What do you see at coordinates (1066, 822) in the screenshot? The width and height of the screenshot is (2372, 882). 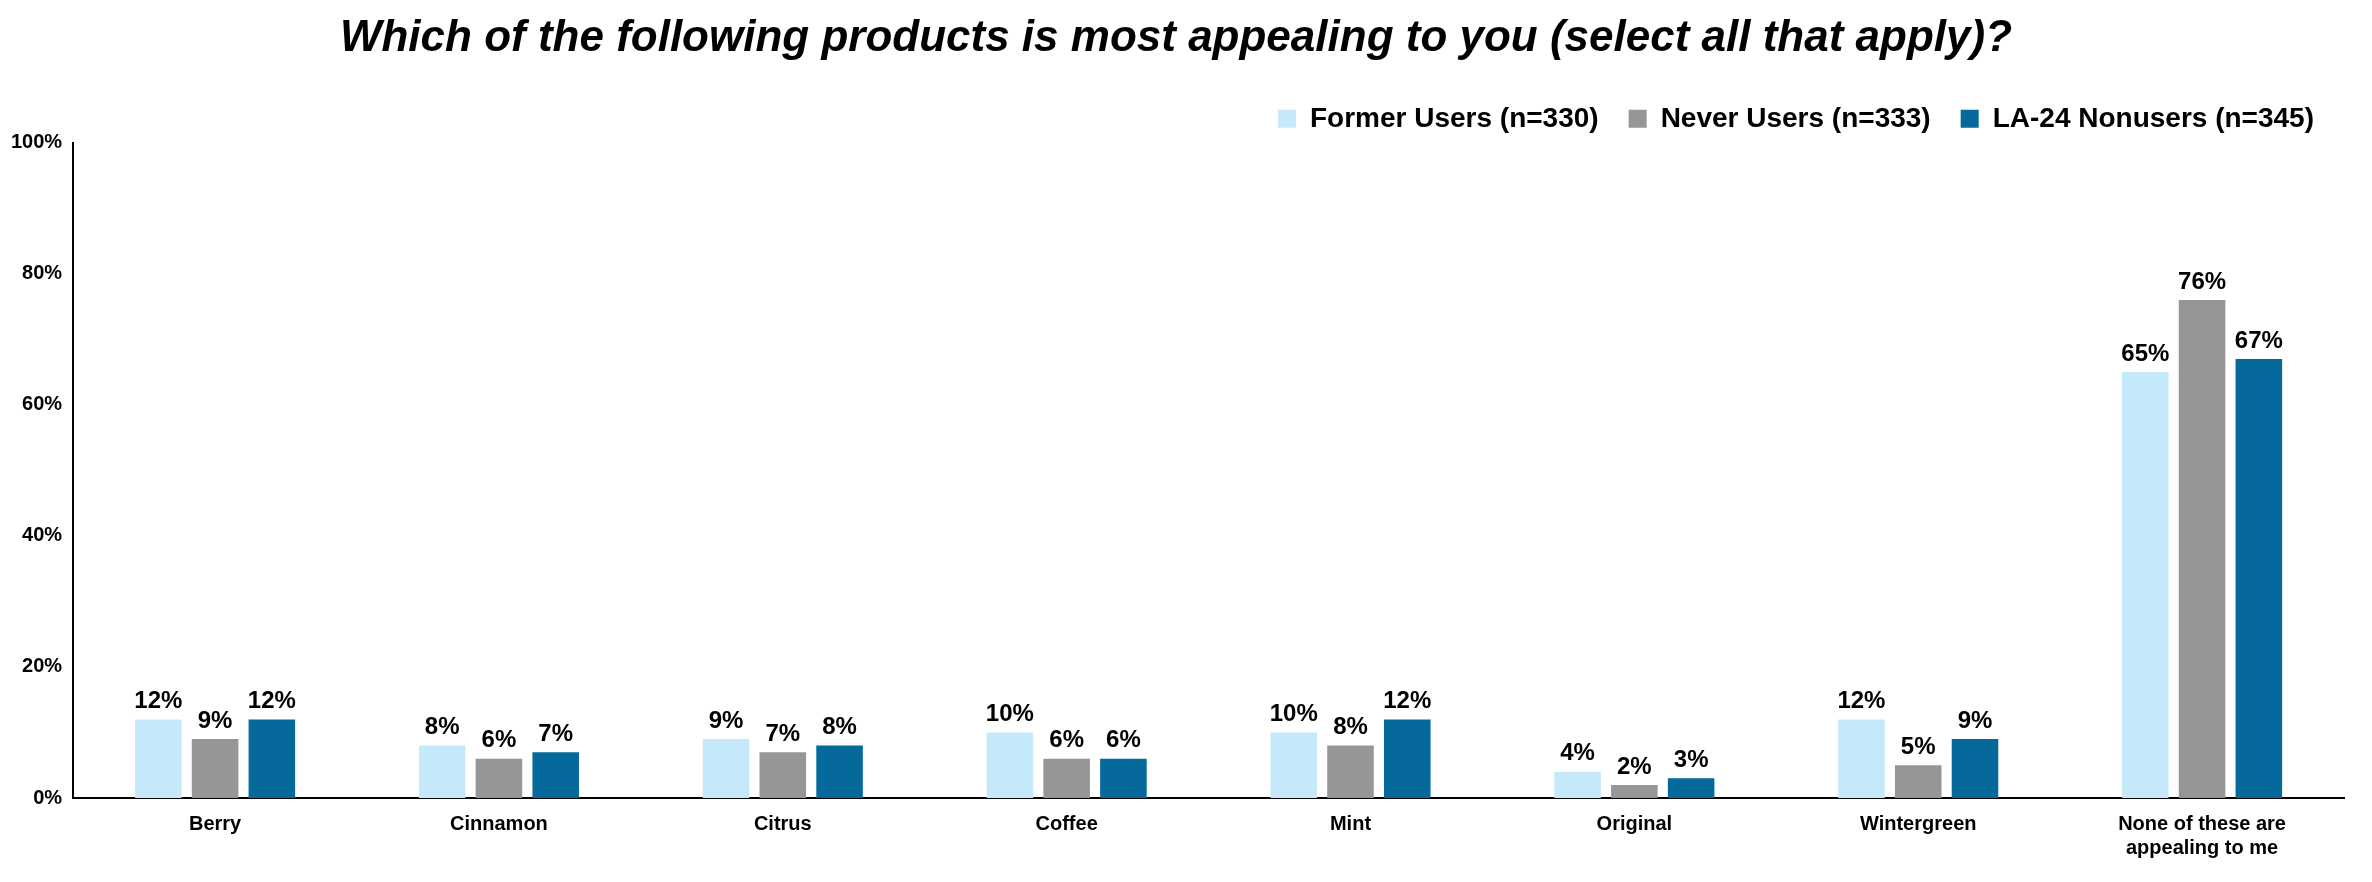 I see `x-tick-label: Coffee` at bounding box center [1066, 822].